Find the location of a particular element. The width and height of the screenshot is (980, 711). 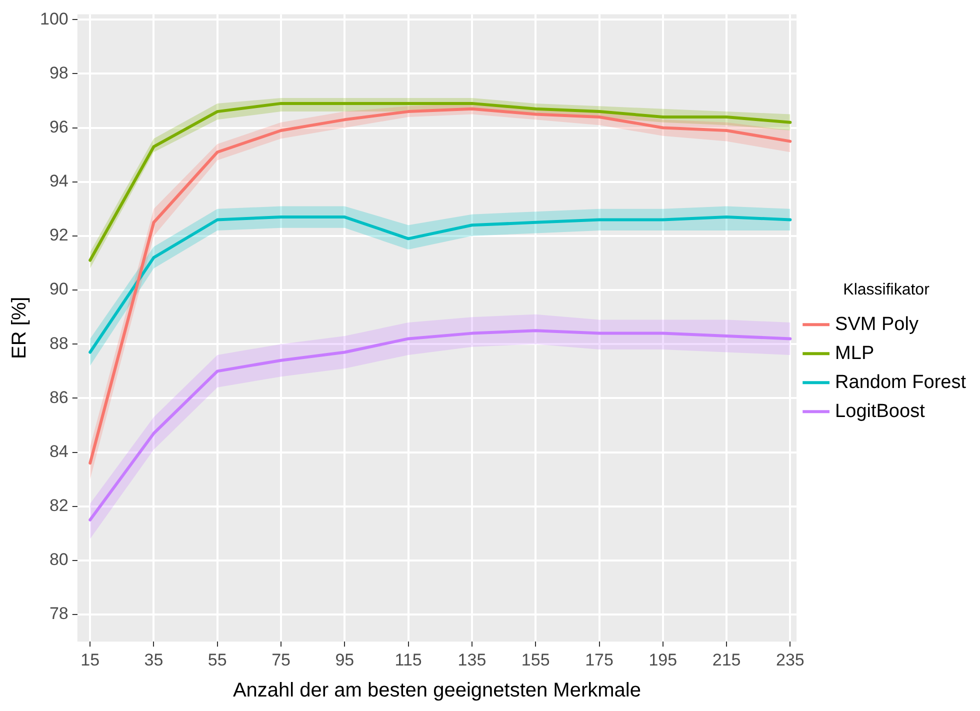

x-tick-label: 135 is located at coordinates (472, 660).